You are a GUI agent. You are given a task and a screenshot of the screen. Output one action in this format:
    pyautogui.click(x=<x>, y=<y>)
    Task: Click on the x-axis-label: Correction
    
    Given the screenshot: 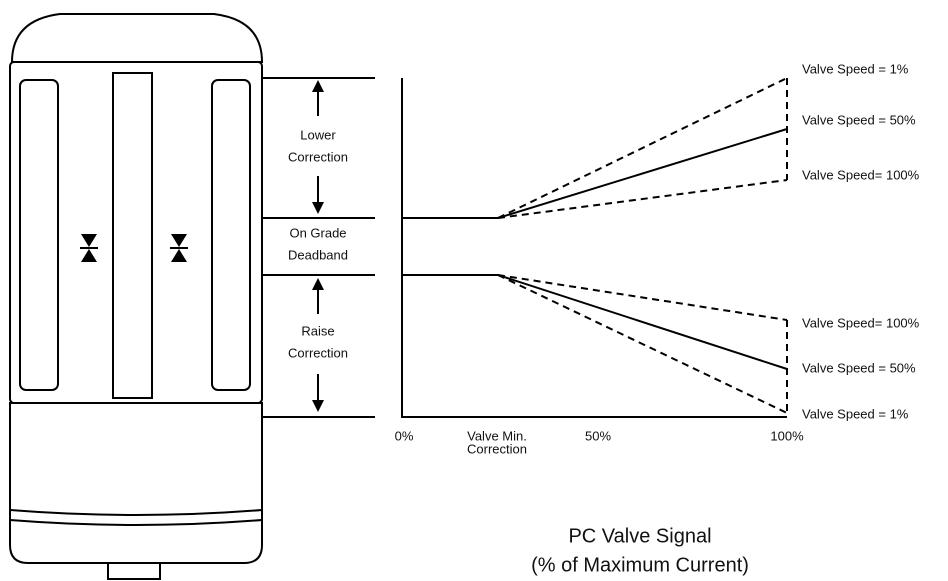 What is the action you would take?
    pyautogui.click(x=497, y=448)
    